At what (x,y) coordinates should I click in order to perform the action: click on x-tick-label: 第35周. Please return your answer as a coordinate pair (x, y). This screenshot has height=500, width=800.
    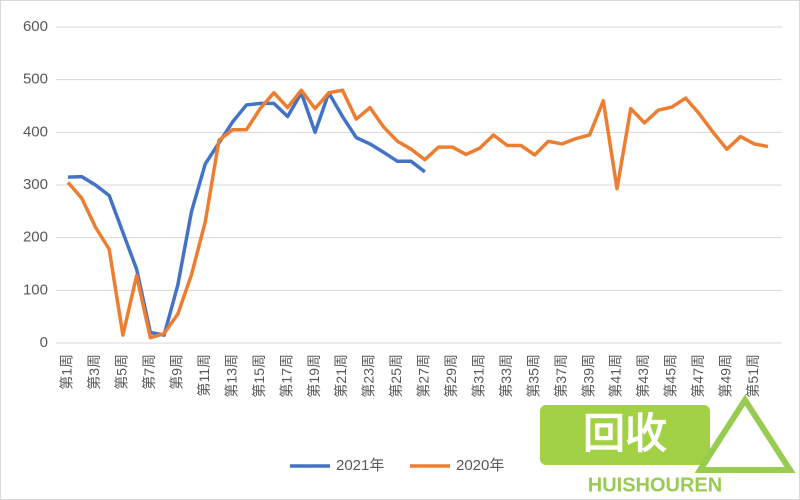
    Looking at the image, I should click on (533, 376).